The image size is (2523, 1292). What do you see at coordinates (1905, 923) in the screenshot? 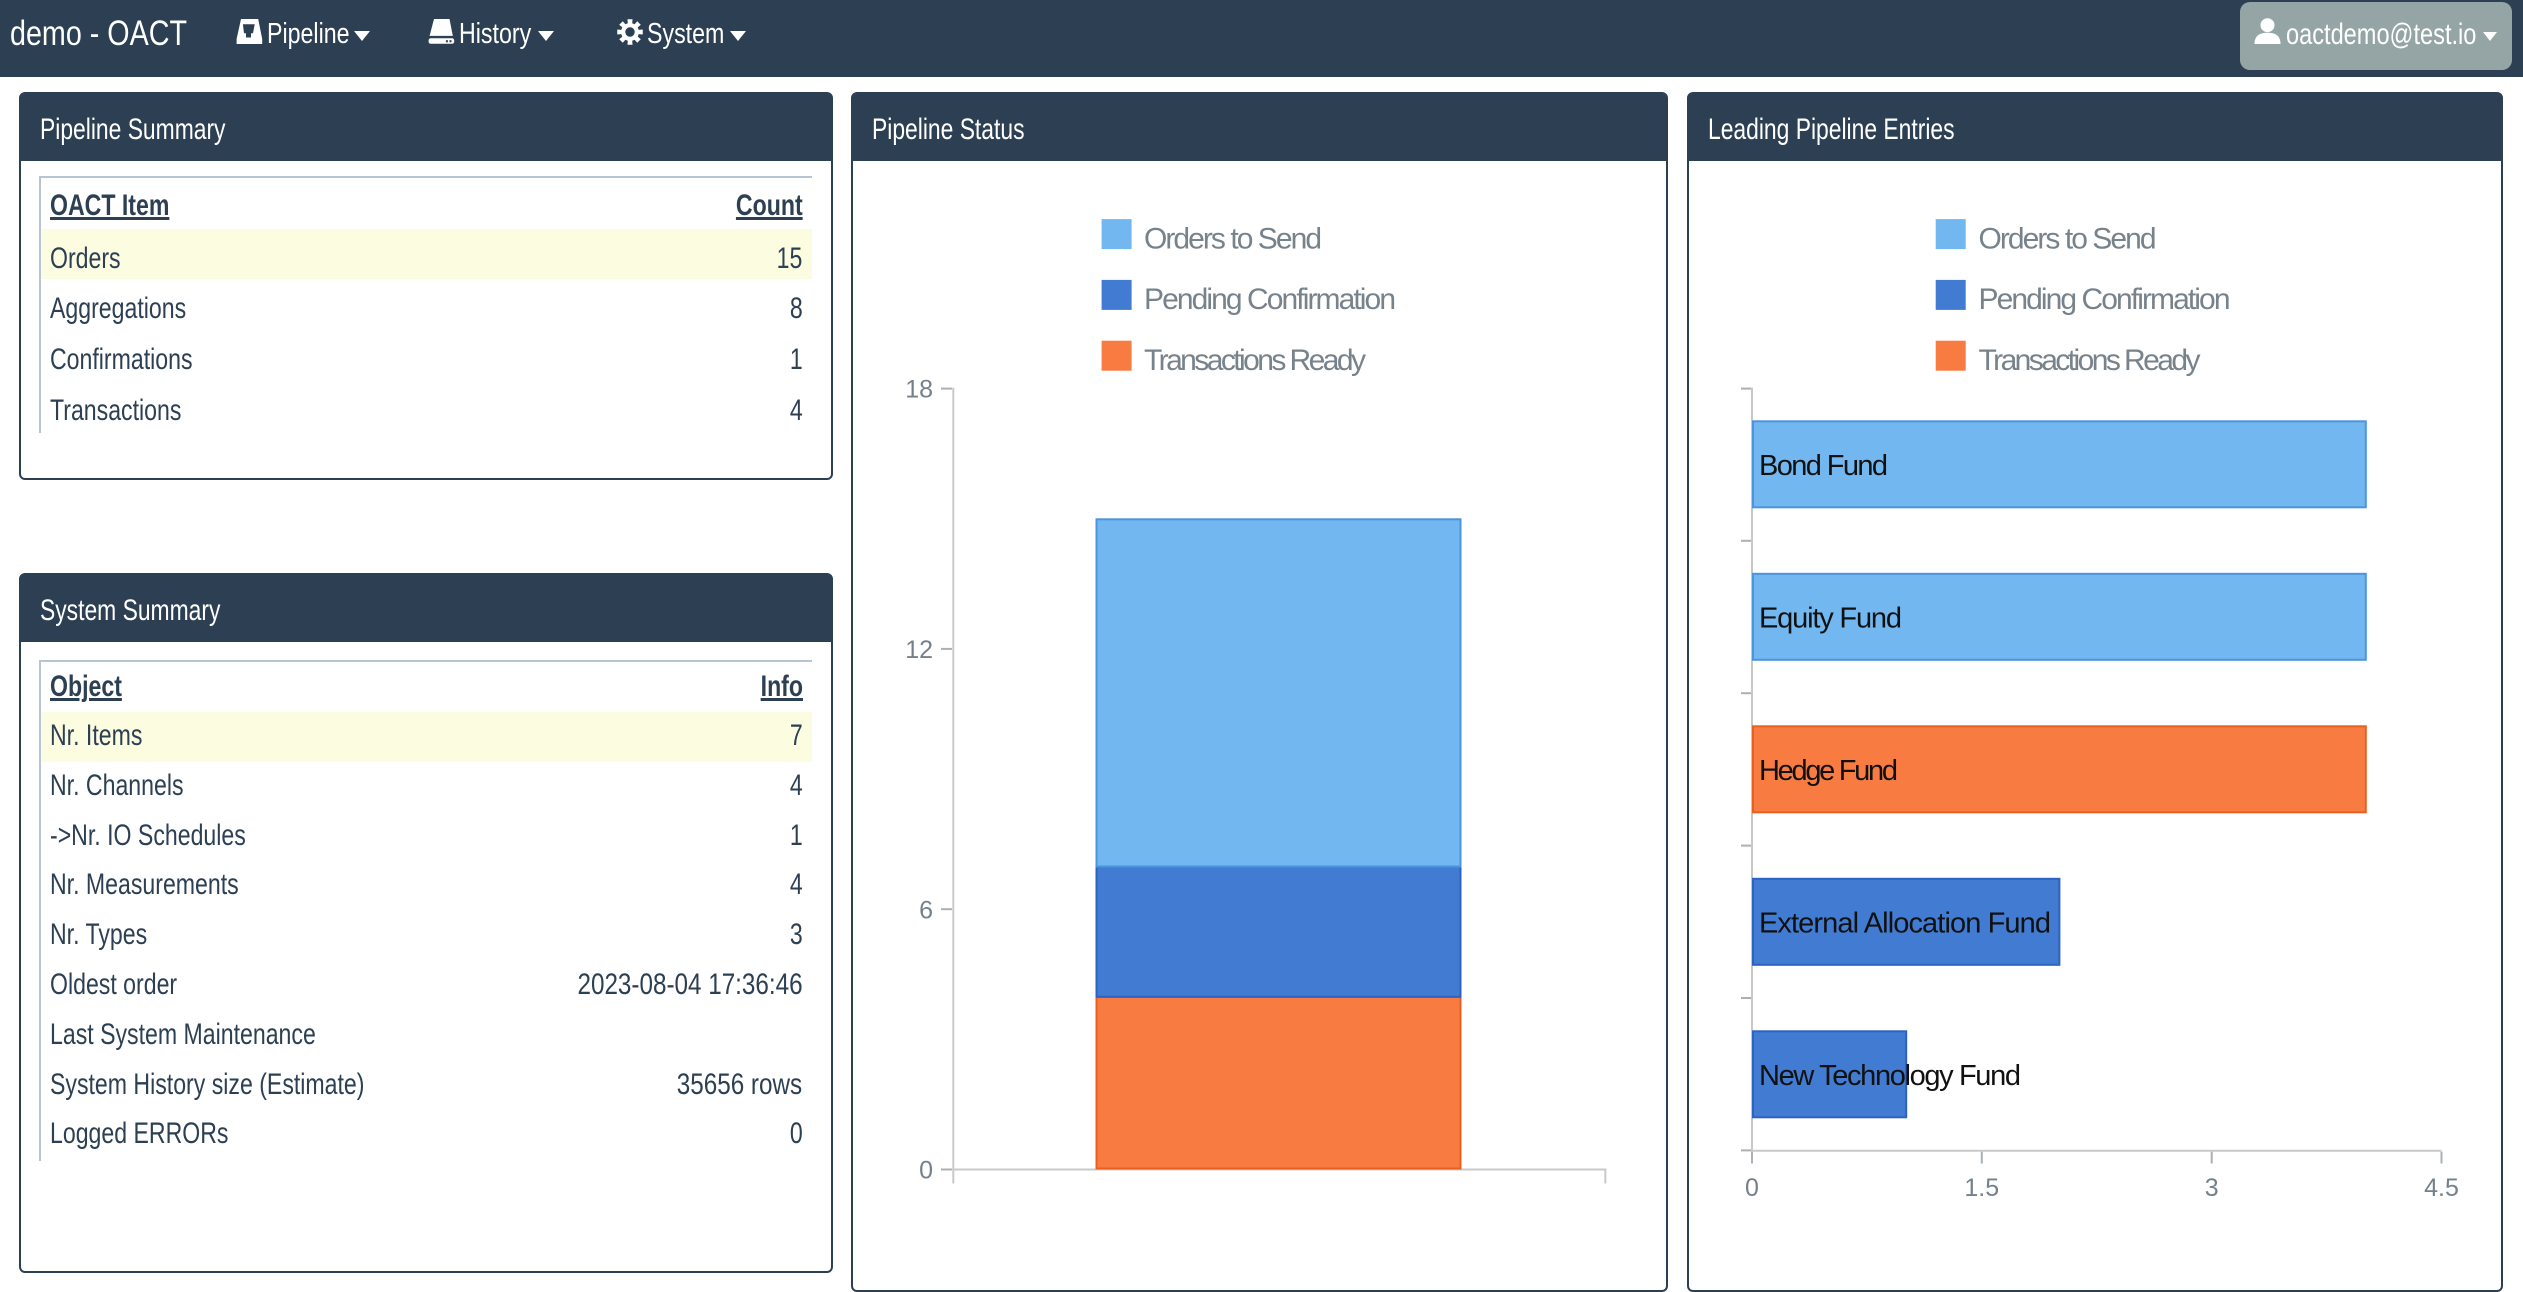
I see `svg-text: External Allocation Fund` at bounding box center [1905, 923].